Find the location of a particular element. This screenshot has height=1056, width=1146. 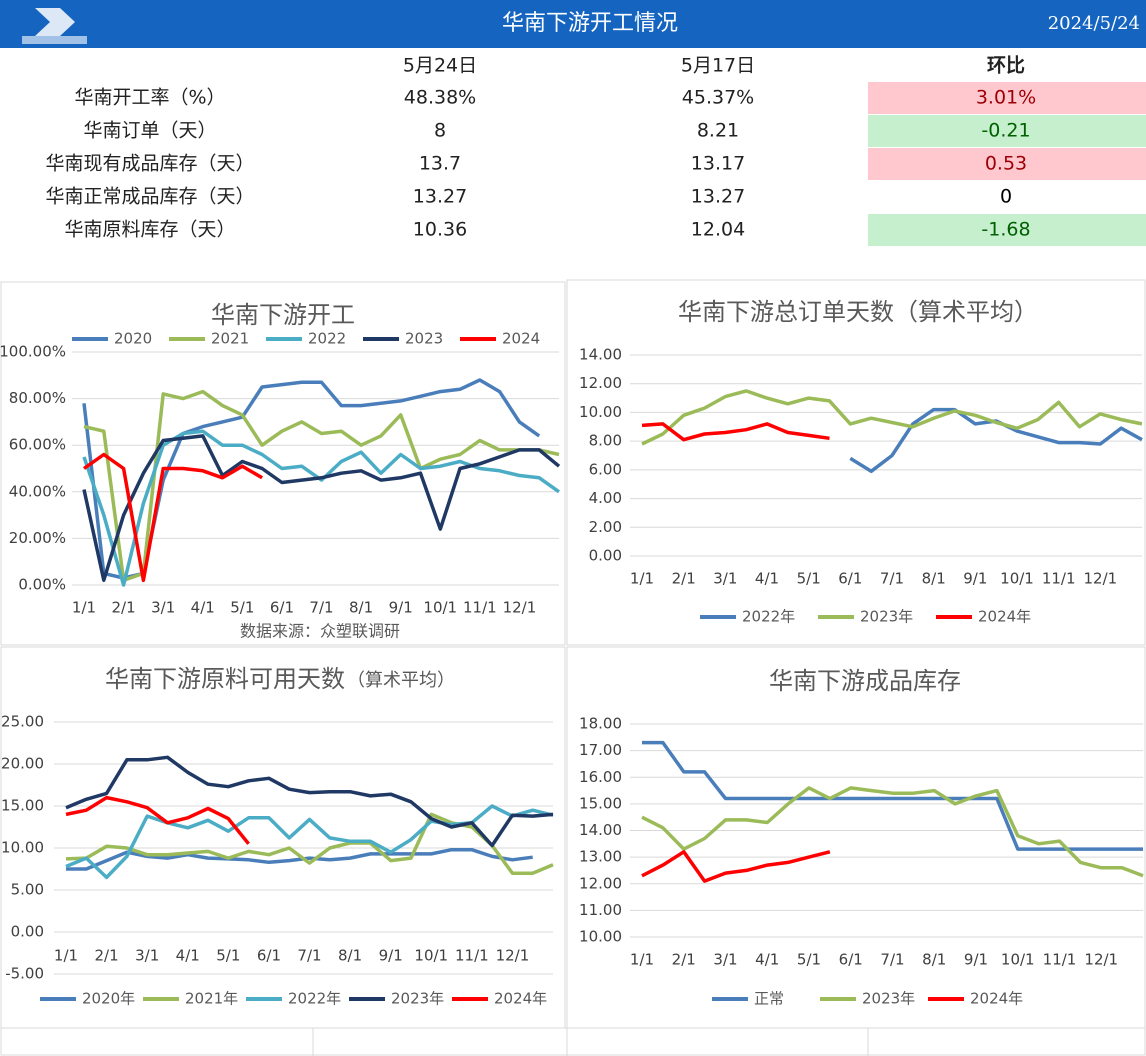

legend-label: 正常 is located at coordinates (769, 999).